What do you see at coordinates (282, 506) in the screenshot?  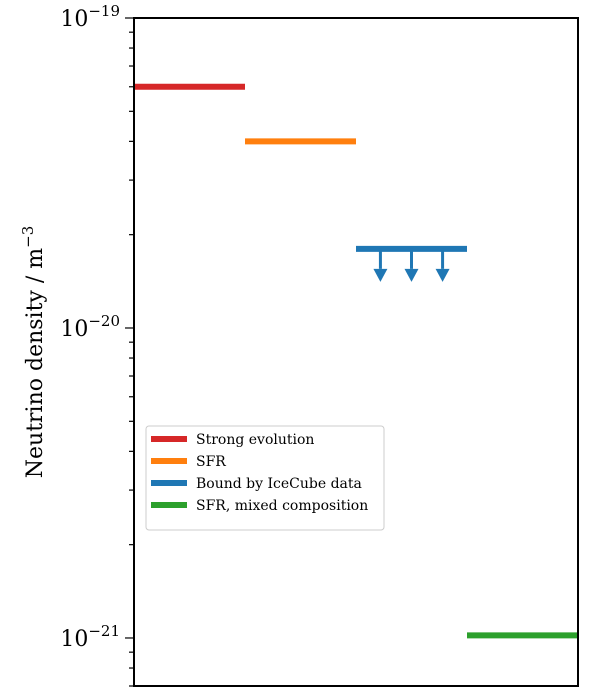 I see `legend-label: SFR, mixed composition` at bounding box center [282, 506].